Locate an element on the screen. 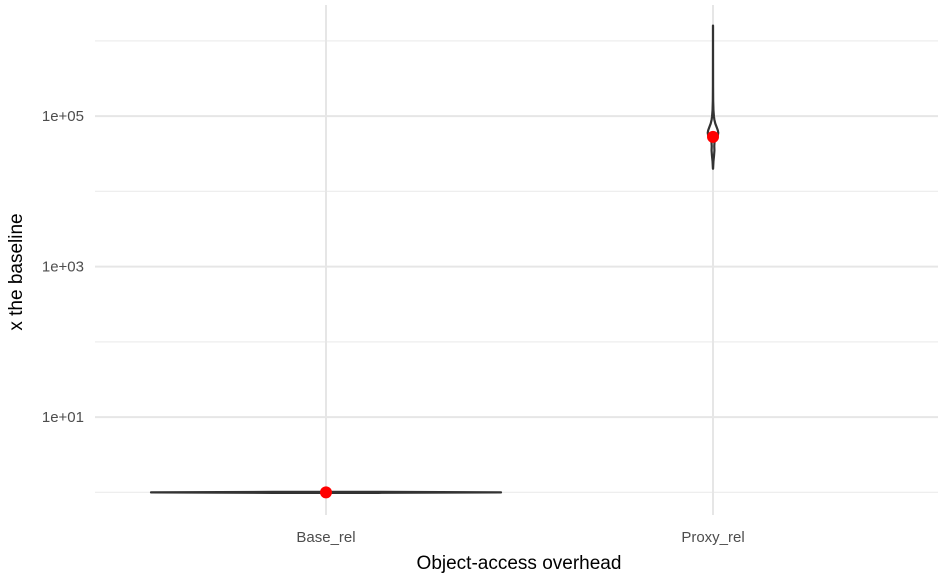  x-axis-title: Object-access overhead is located at coordinates (519, 563).